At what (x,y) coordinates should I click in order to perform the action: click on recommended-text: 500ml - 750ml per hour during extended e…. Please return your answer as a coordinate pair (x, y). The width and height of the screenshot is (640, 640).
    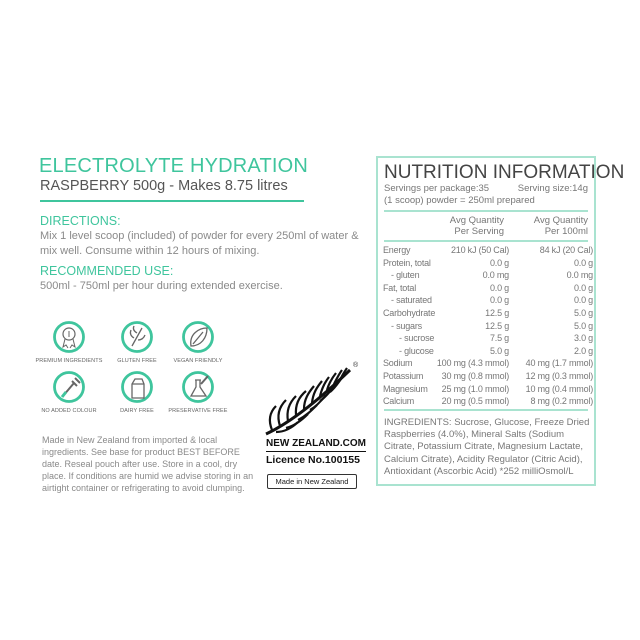
    Looking at the image, I should click on (161, 286).